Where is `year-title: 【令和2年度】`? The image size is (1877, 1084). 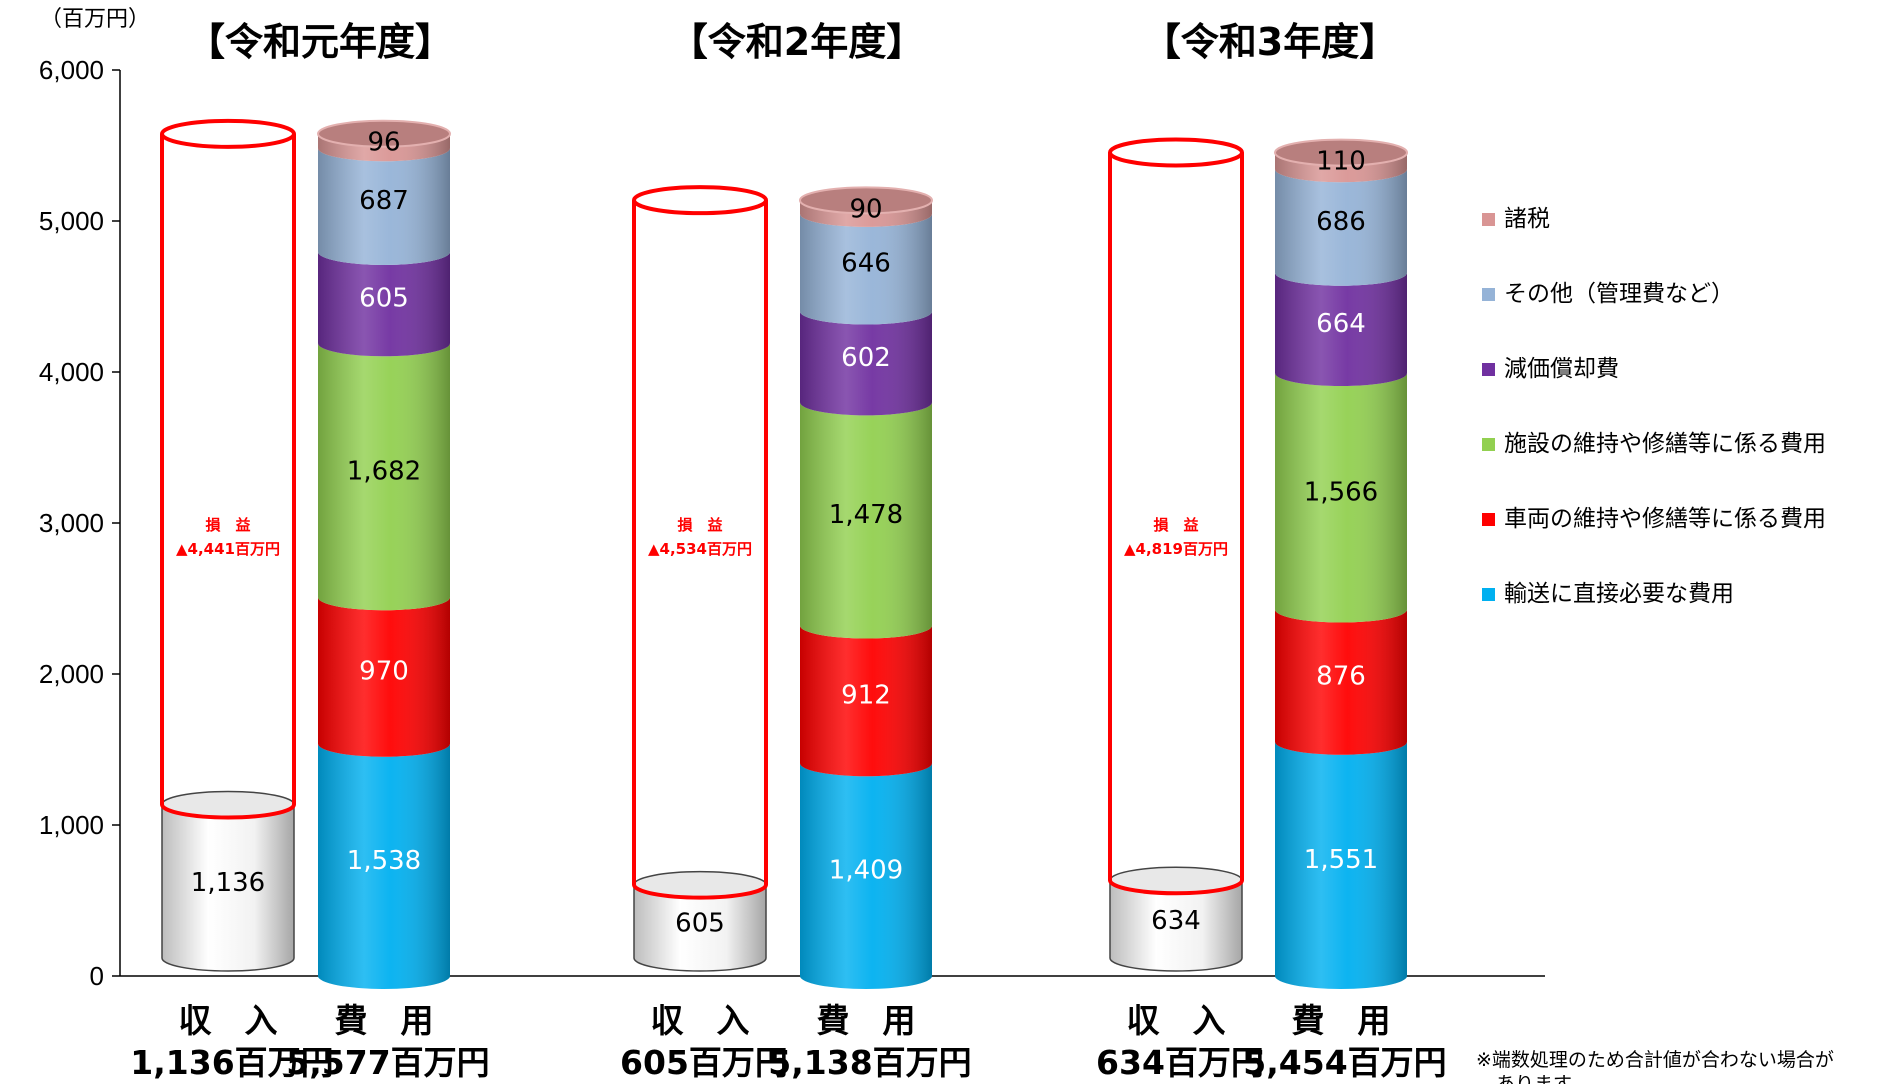 year-title: 【令和2年度】 is located at coordinates (797, 42).